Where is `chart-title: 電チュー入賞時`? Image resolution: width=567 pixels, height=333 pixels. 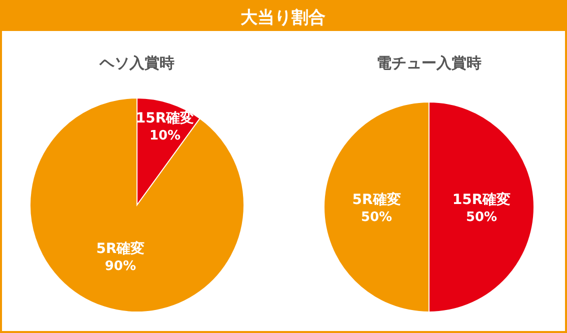 chart-title: 電チュー入賞時 is located at coordinates (429, 63).